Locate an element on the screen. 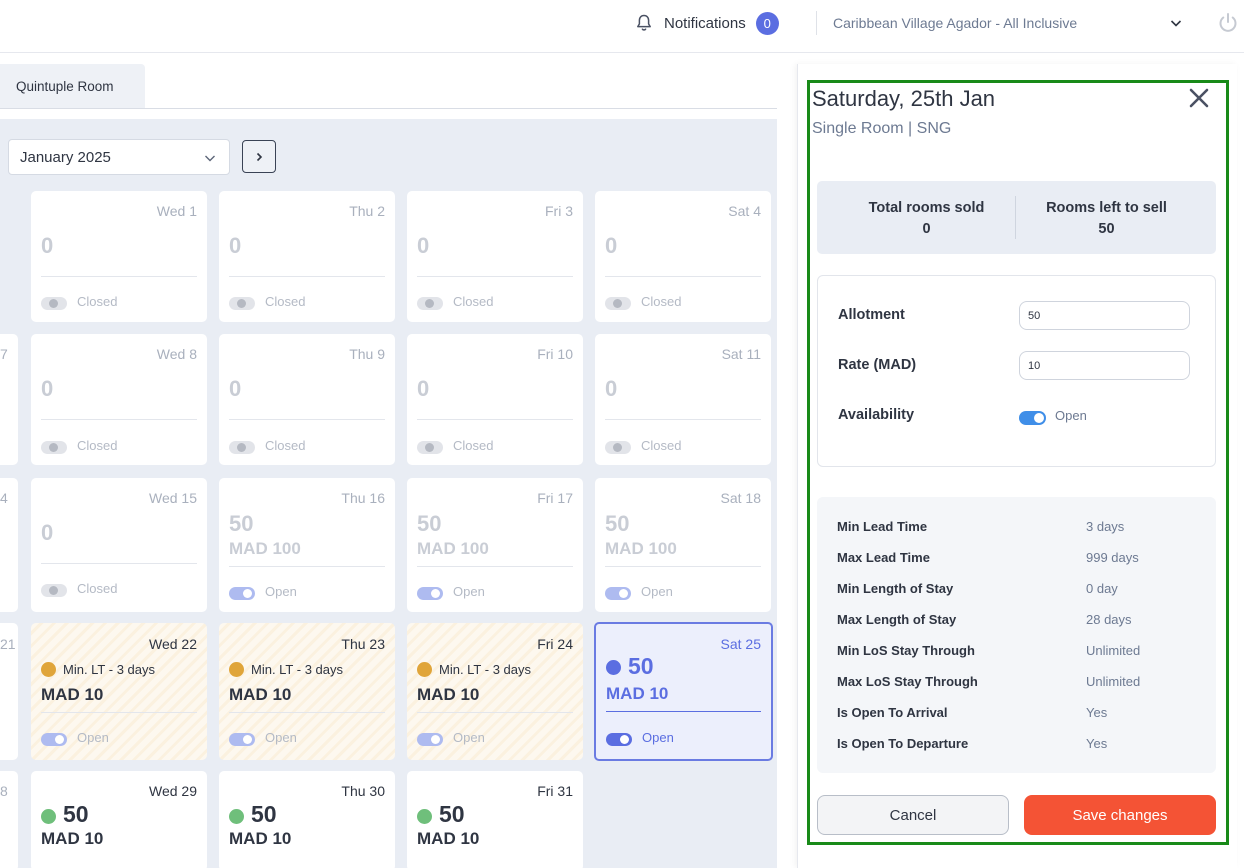  cell-day-label: Thu 9 is located at coordinates (367, 354).